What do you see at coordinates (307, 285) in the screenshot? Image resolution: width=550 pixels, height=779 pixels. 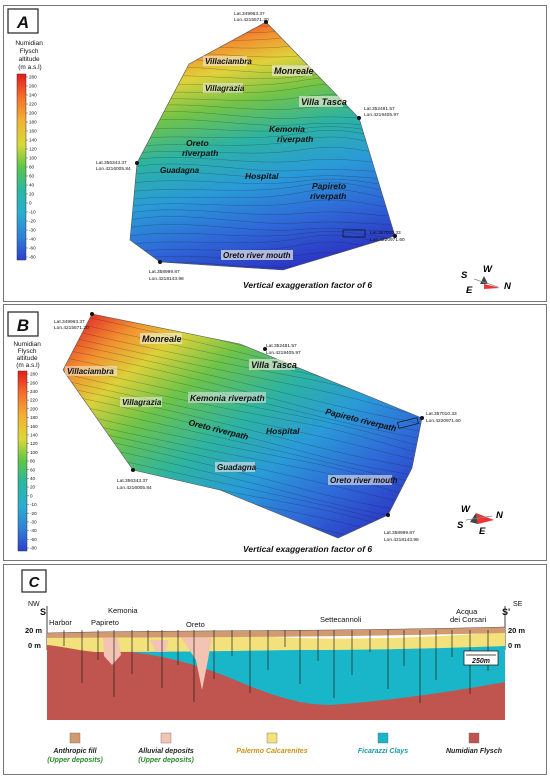 I see `panel-a-exaggeration: Vertical exaggeration factor of 6` at bounding box center [307, 285].